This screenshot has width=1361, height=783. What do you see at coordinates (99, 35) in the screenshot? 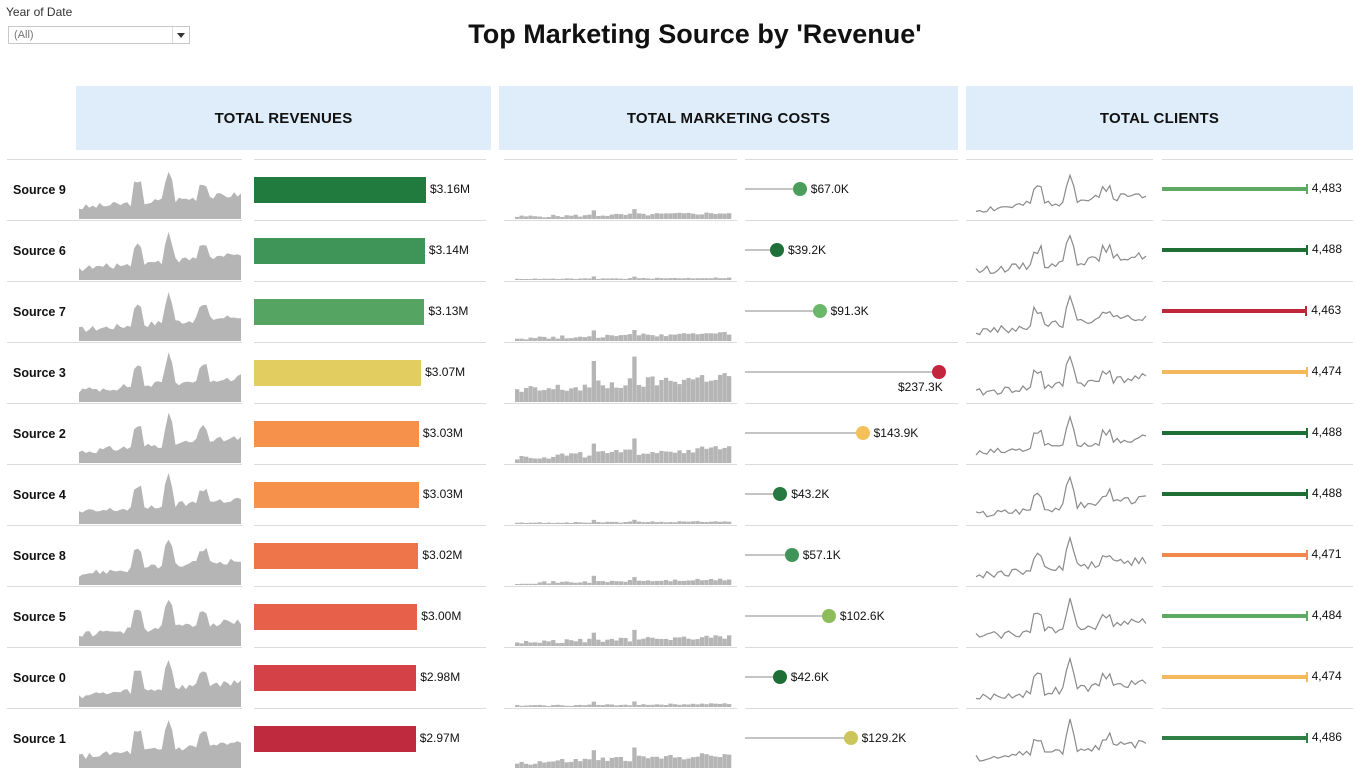
I see `year-filter-dropdown: (All)` at bounding box center [99, 35].